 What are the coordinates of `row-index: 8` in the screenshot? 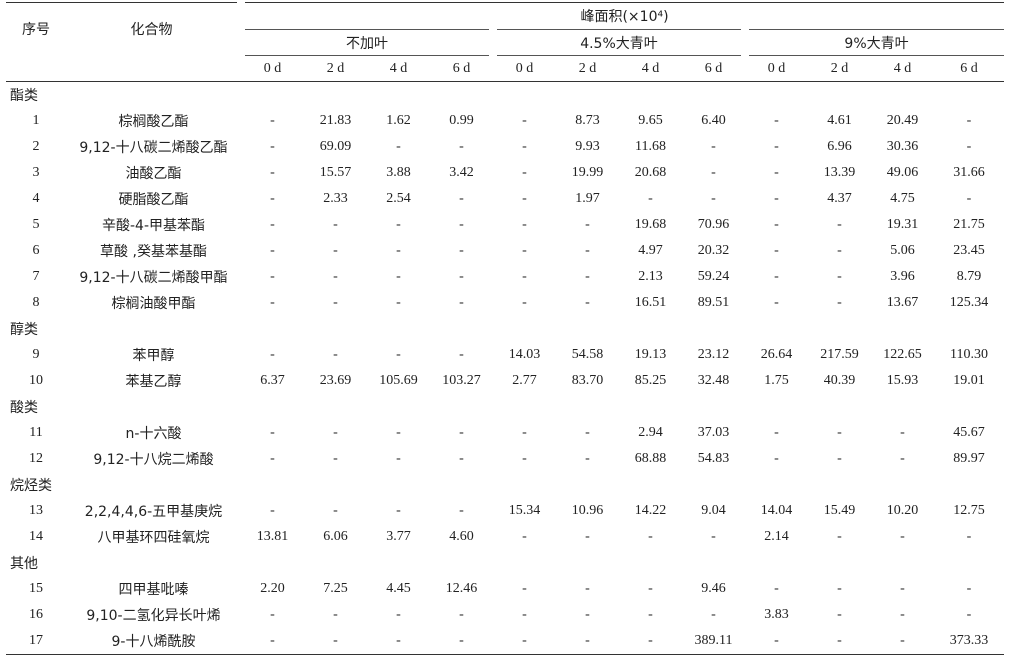 It's located at (36, 302).